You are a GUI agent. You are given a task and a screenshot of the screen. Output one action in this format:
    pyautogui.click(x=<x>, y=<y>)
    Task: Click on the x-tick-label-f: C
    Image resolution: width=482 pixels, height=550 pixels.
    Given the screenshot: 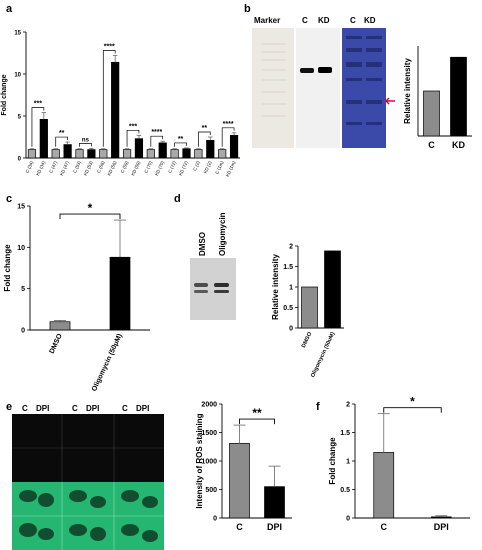 What is the action you would take?
    pyautogui.click(x=384, y=527)
    